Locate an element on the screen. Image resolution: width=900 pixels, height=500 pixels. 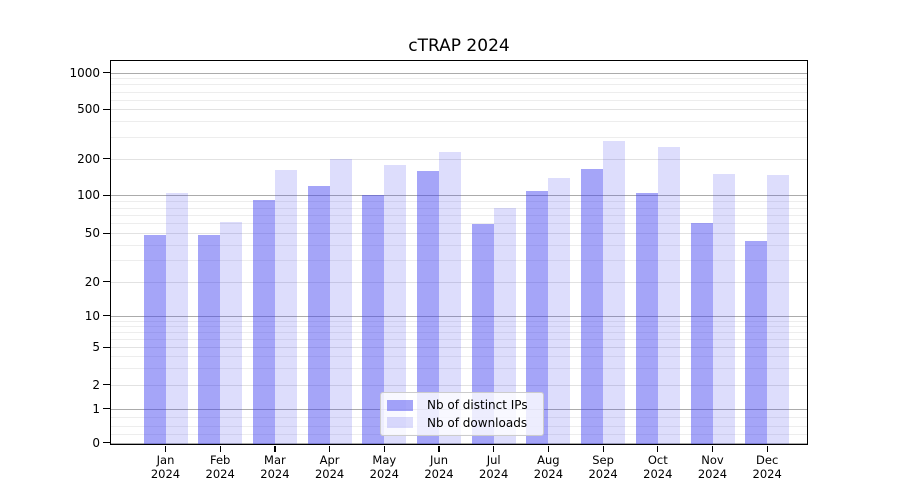
legend-label-distinct-ips: Nb of distinct IPs is located at coordinates (477, 405).